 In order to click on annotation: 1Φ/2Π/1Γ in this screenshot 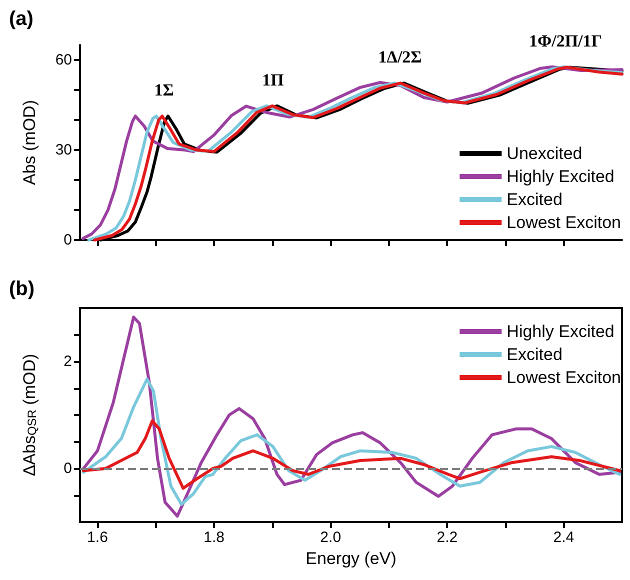, I will do `click(565, 41)`.